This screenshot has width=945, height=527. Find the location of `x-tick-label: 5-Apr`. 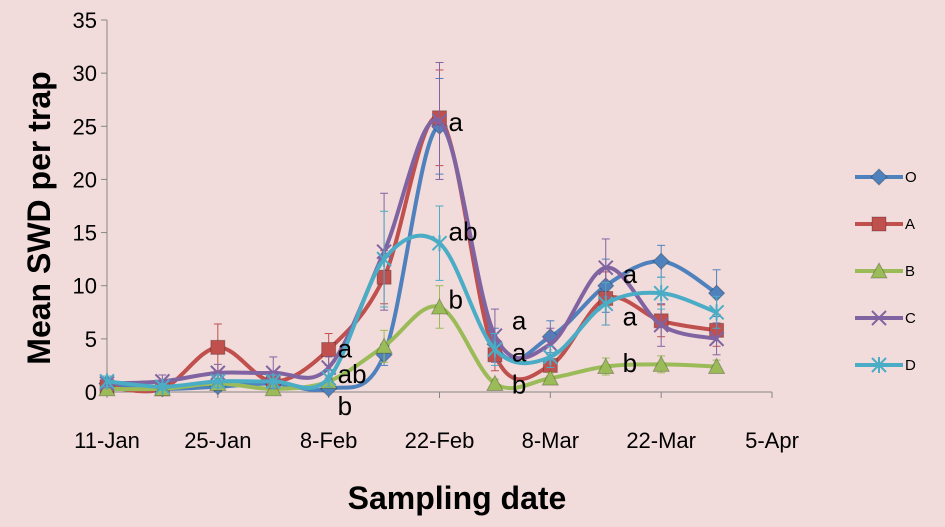

x-tick-label: 5-Apr is located at coordinates (772, 440).